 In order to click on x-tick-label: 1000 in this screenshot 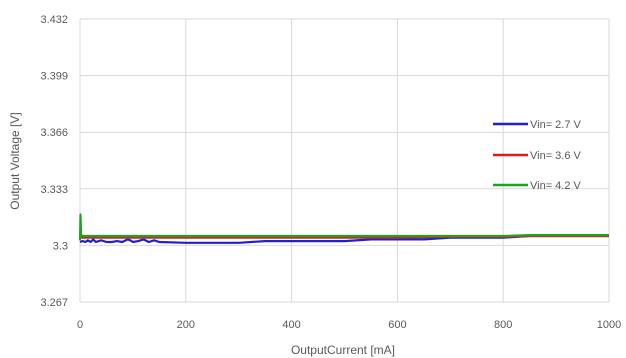, I will do `click(609, 325)`.